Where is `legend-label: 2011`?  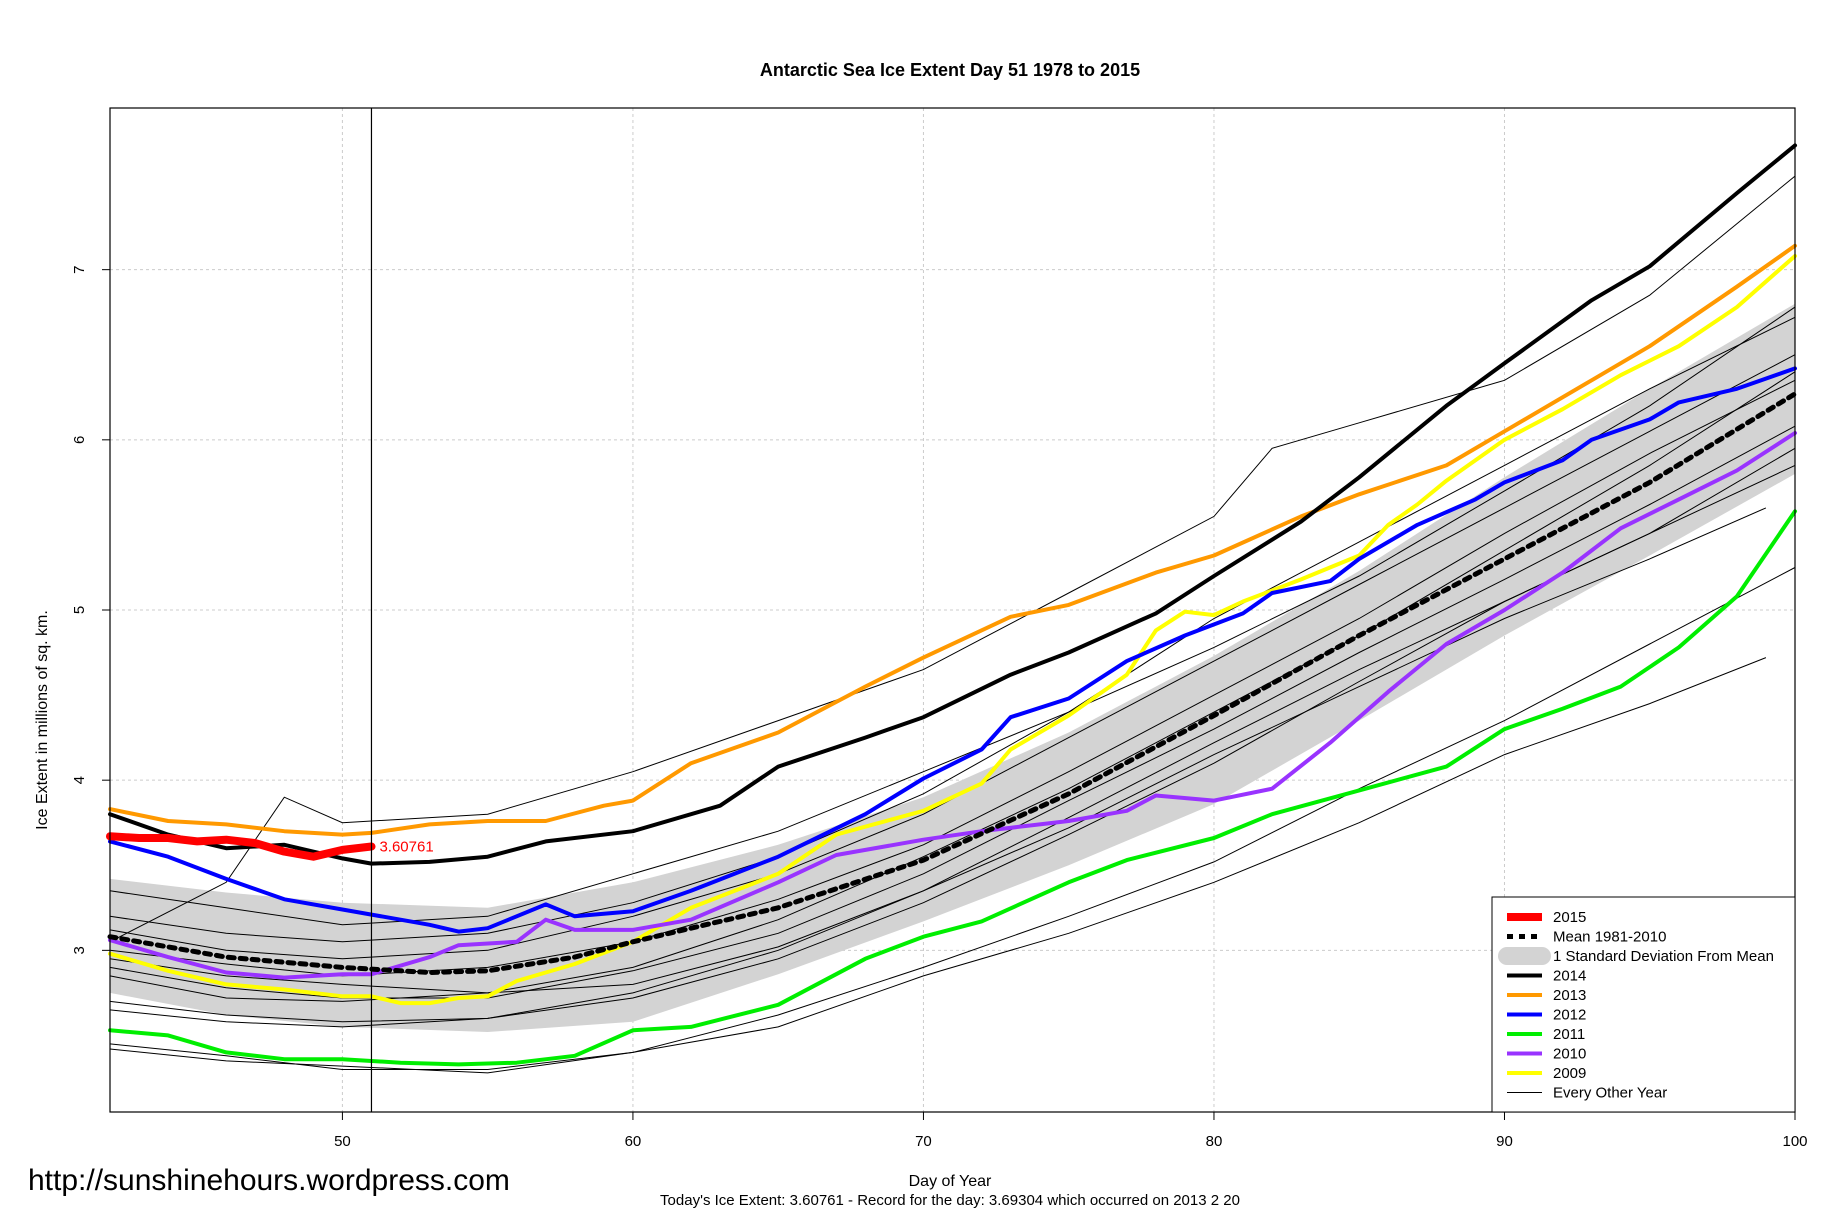 legend-label: 2011 is located at coordinates (1569, 1034).